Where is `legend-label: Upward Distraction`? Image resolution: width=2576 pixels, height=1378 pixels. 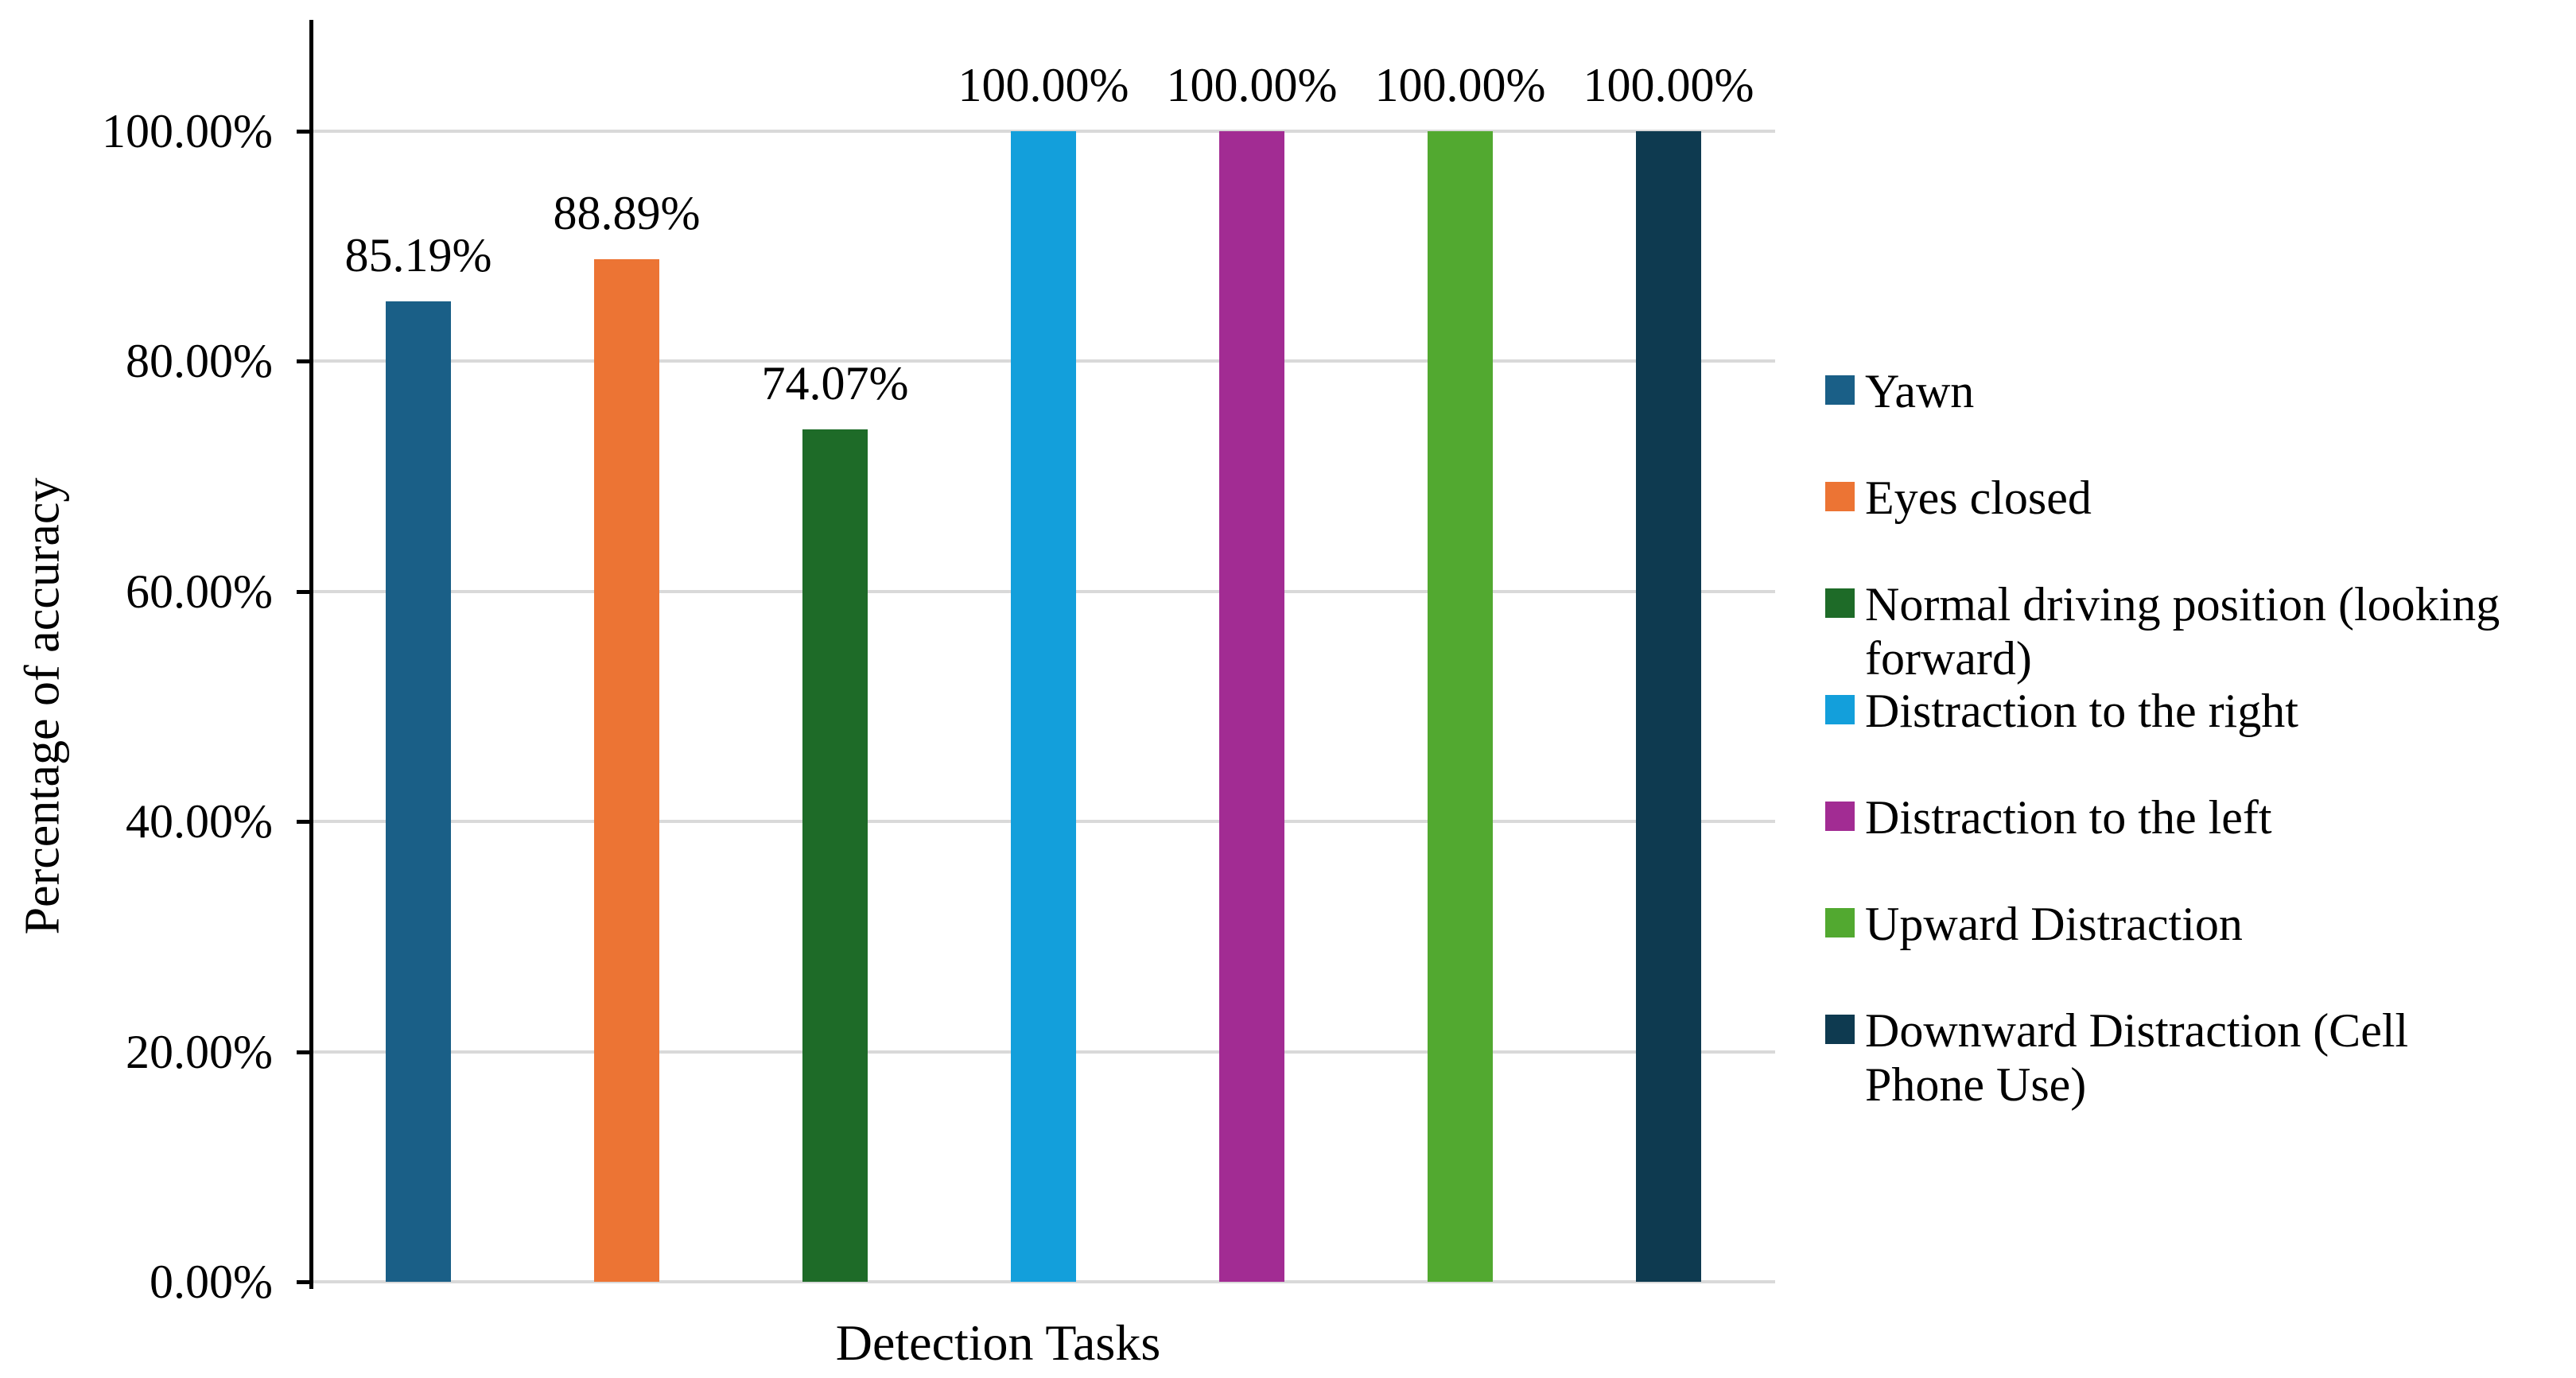
legend-label: Upward Distraction is located at coordinates (2054, 924).